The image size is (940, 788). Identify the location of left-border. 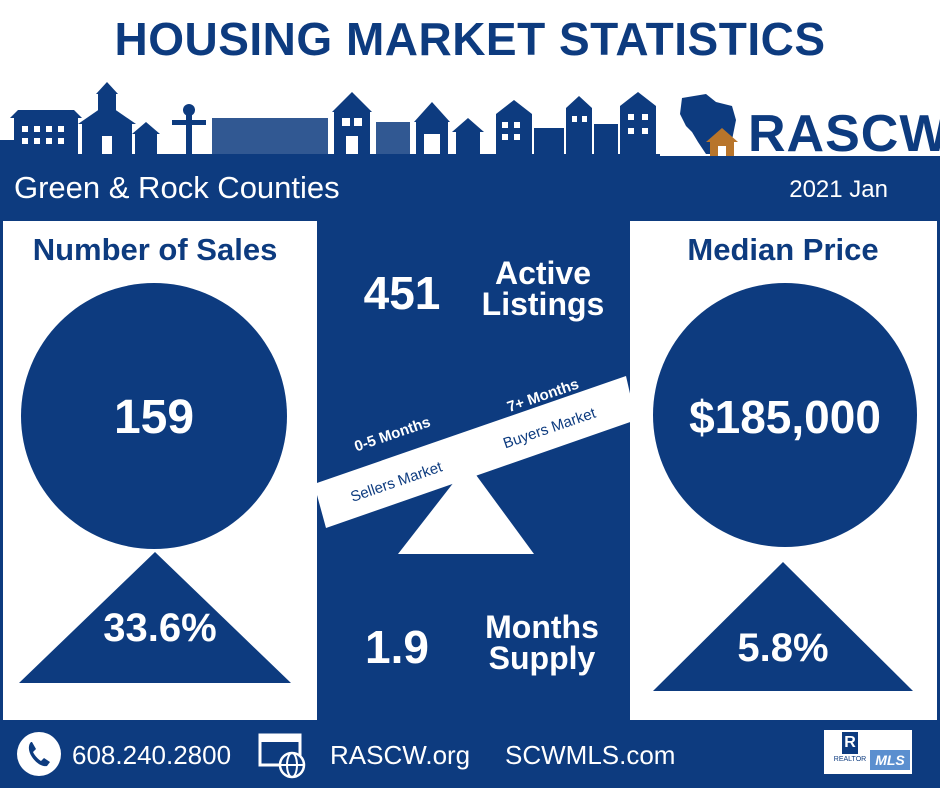
(1, 470).